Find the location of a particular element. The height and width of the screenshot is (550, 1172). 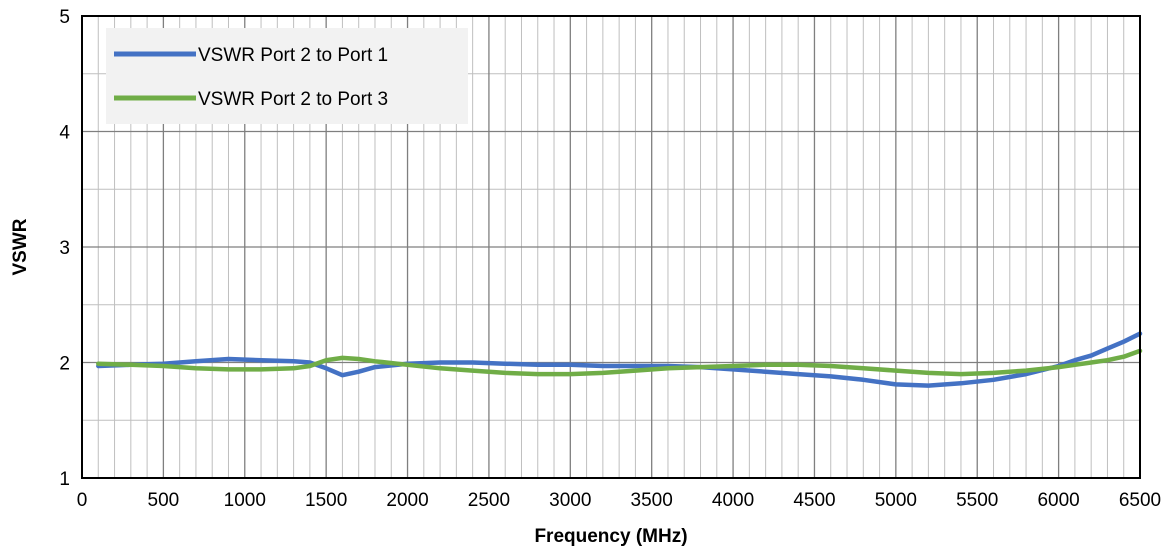

y-tick-label: 3 is located at coordinates (64, 248).